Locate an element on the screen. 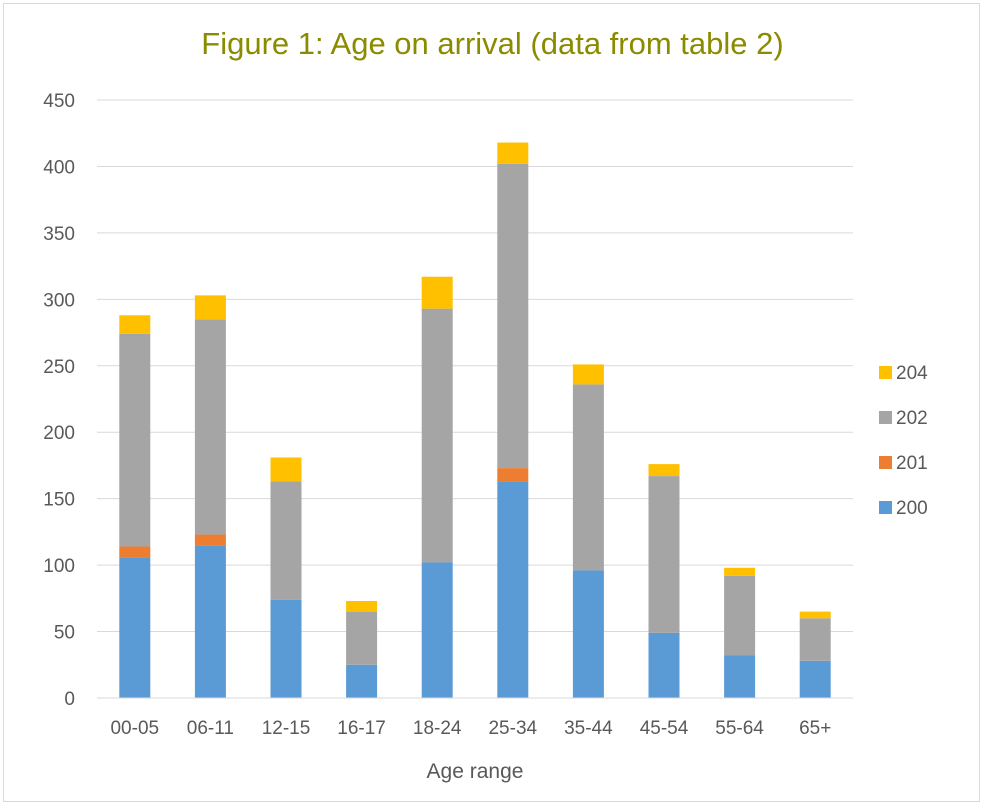 This screenshot has height=807, width=985. x-tick-label: 25-34 is located at coordinates (512, 728).